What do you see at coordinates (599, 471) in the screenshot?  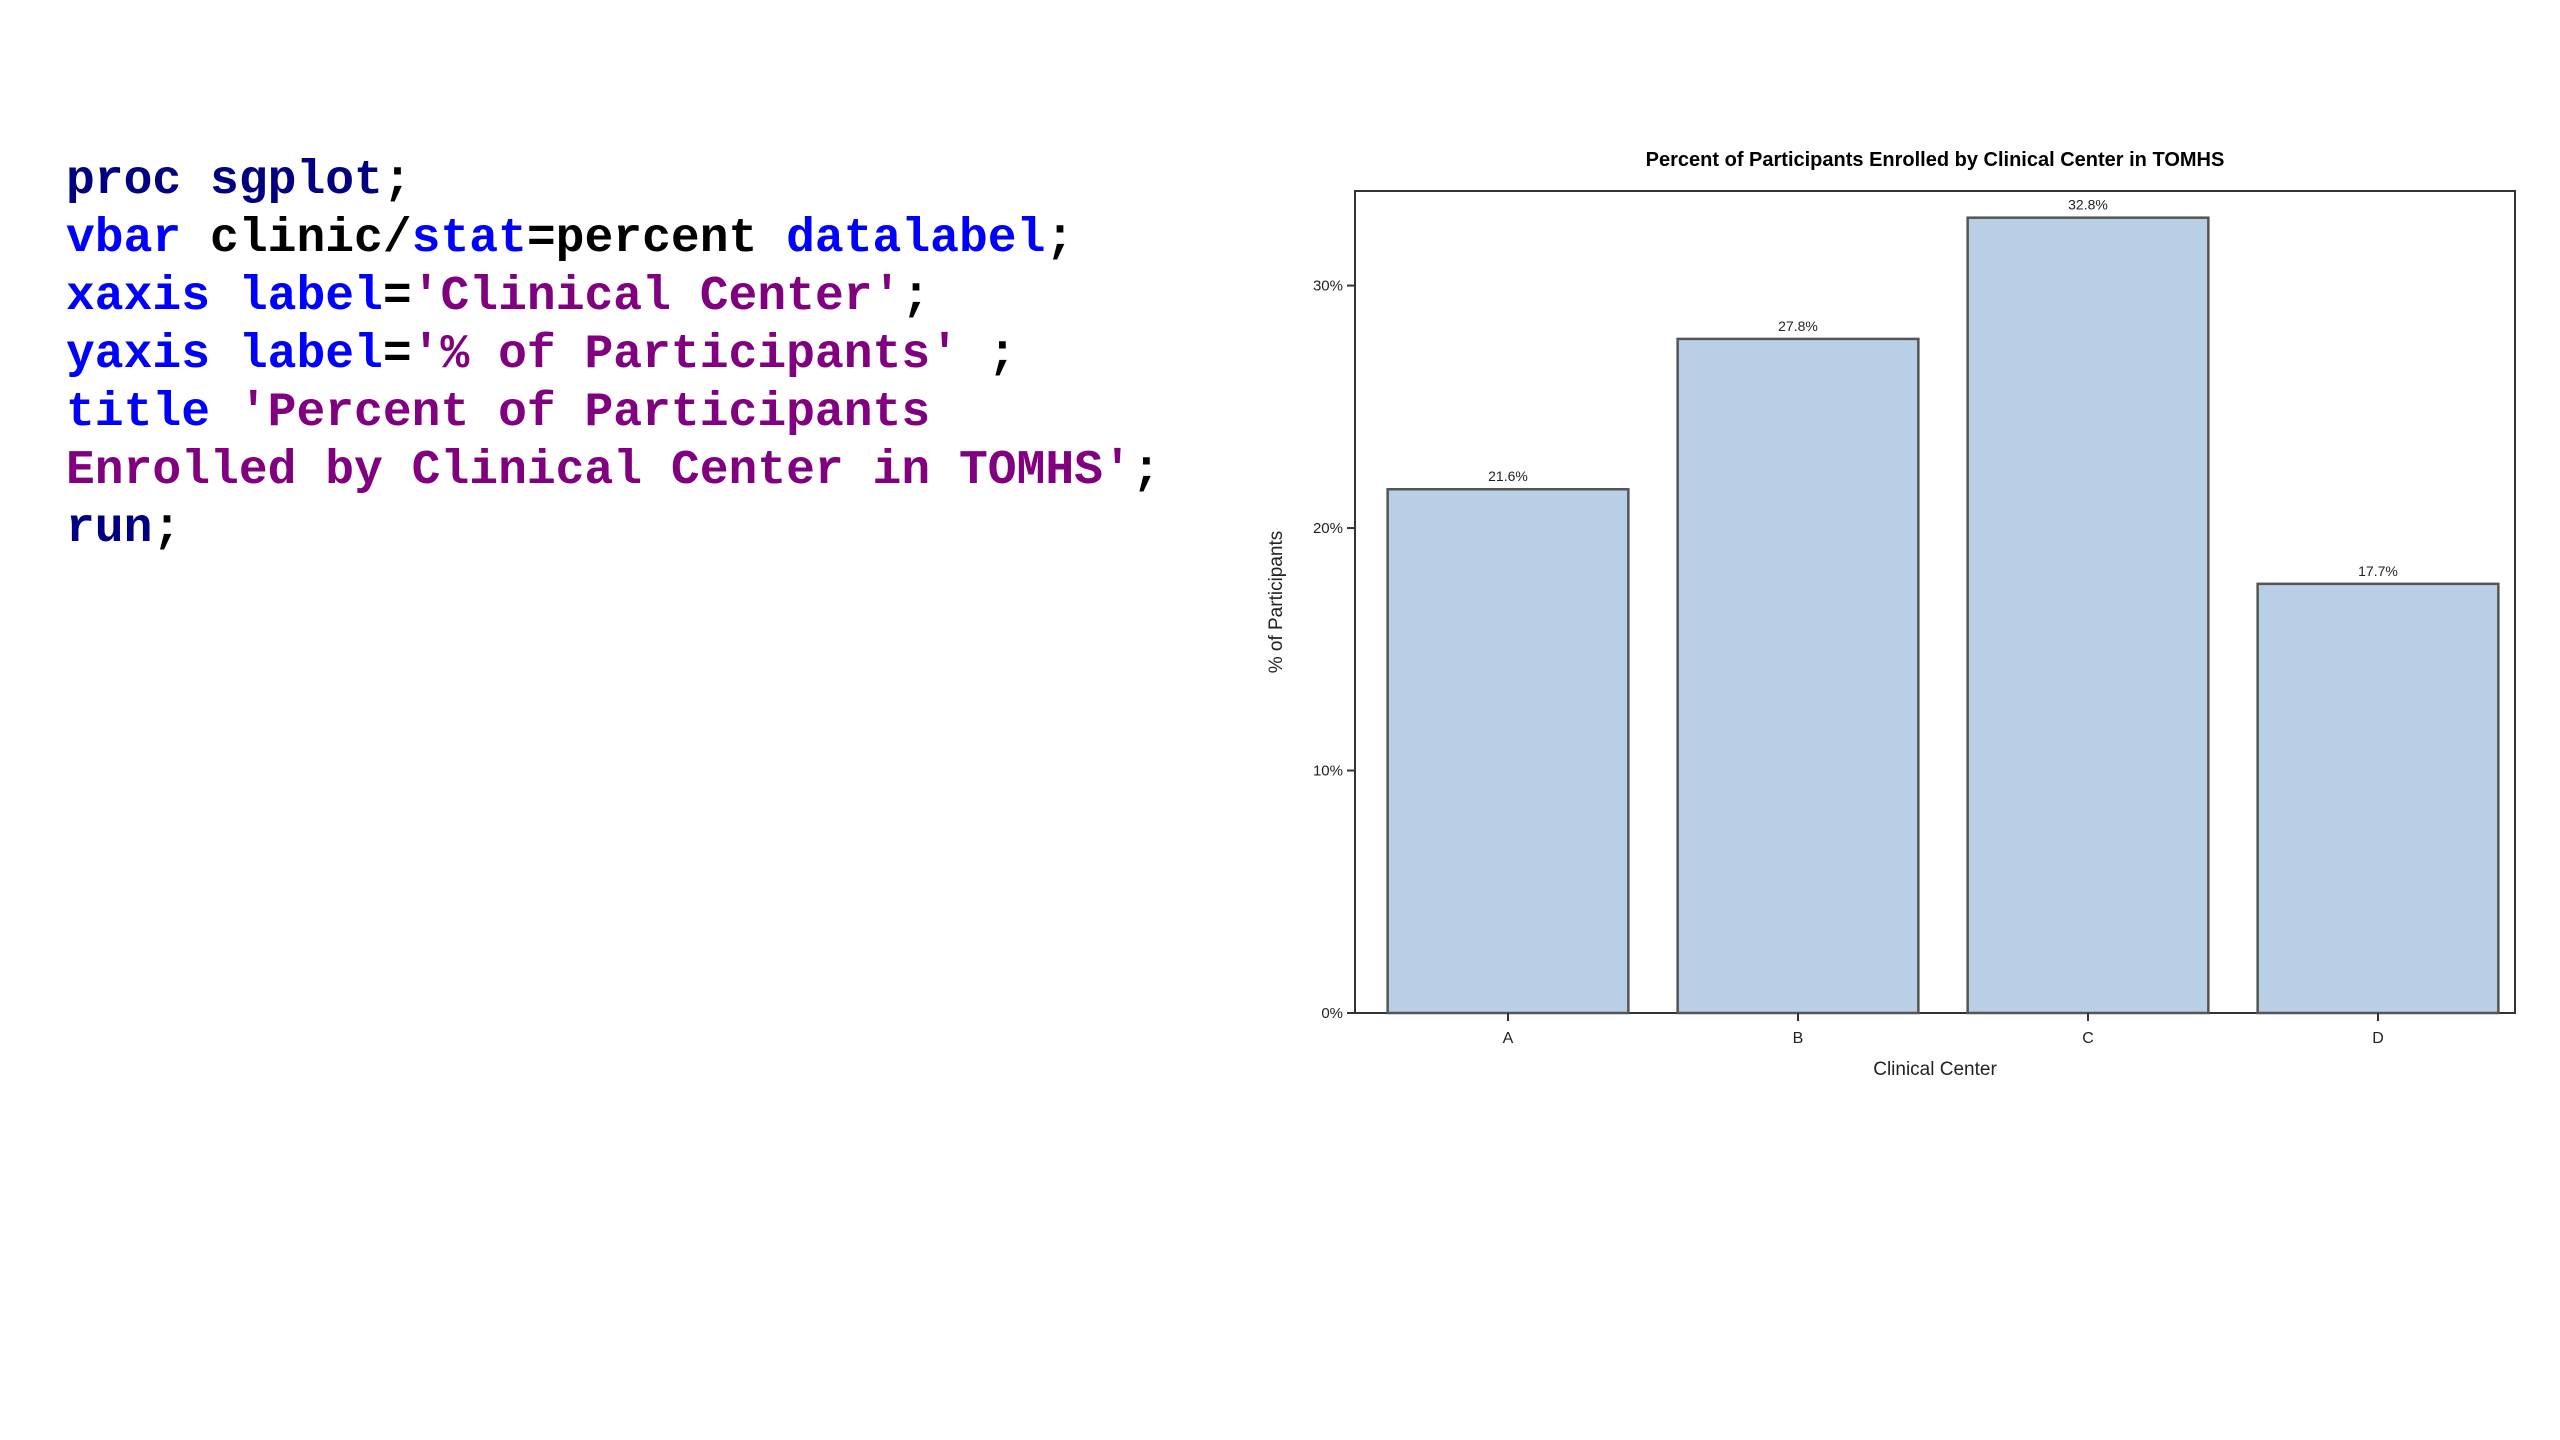 I see `code-token: Enrolled by Clinical Center in TOMHS'` at bounding box center [599, 471].